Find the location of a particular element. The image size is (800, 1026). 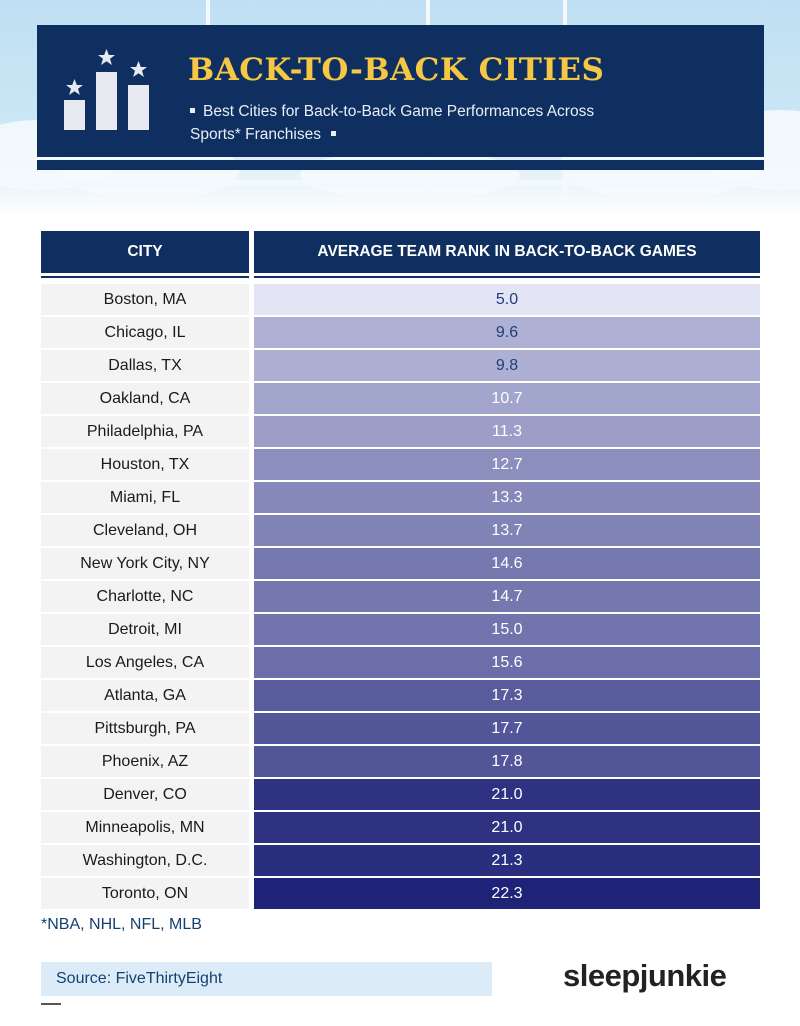

table-cell-city: Chicago, IL is located at coordinates (145, 332).